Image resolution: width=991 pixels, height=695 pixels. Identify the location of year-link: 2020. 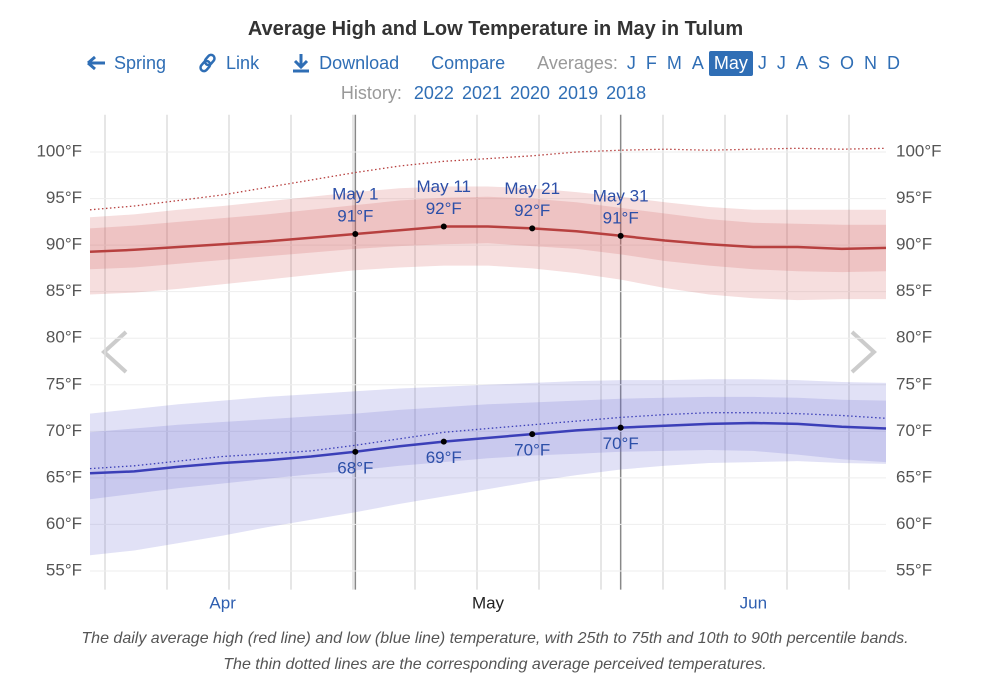
(530, 92).